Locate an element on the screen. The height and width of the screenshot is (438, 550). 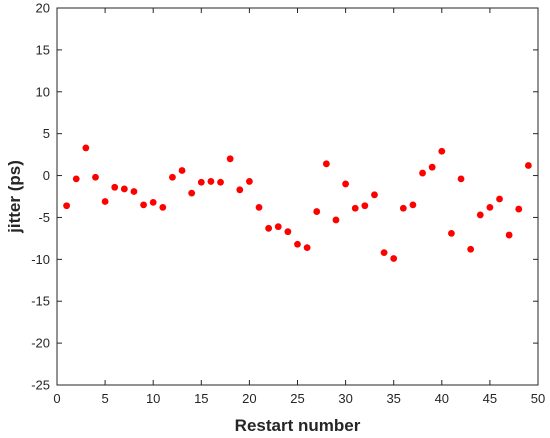
y-tick-label: 5 is located at coordinates (46, 133).